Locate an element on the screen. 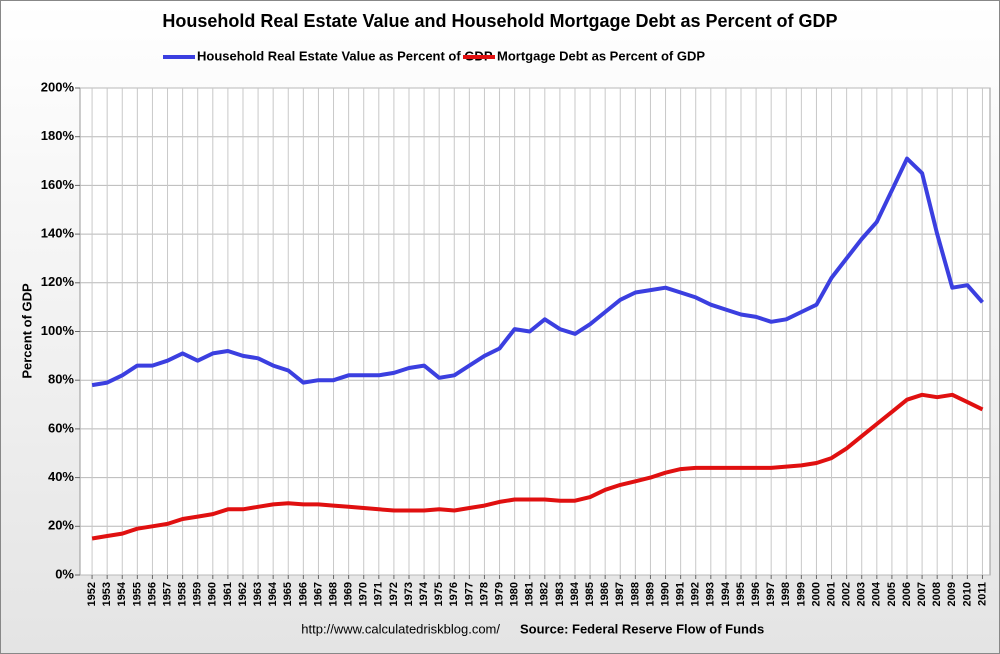  x-tick-label: 1954 is located at coordinates (122, 593).